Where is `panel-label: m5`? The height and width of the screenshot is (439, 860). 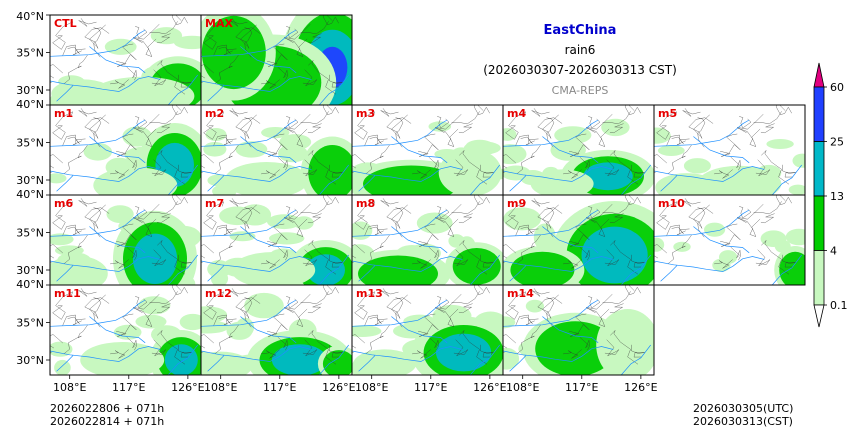
panel-label: m5 is located at coordinates (667, 113).